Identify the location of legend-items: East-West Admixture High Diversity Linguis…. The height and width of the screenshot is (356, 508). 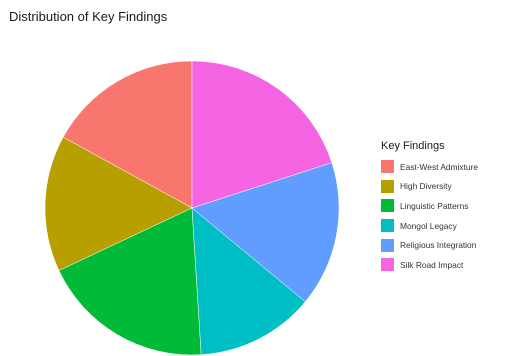
(429, 216).